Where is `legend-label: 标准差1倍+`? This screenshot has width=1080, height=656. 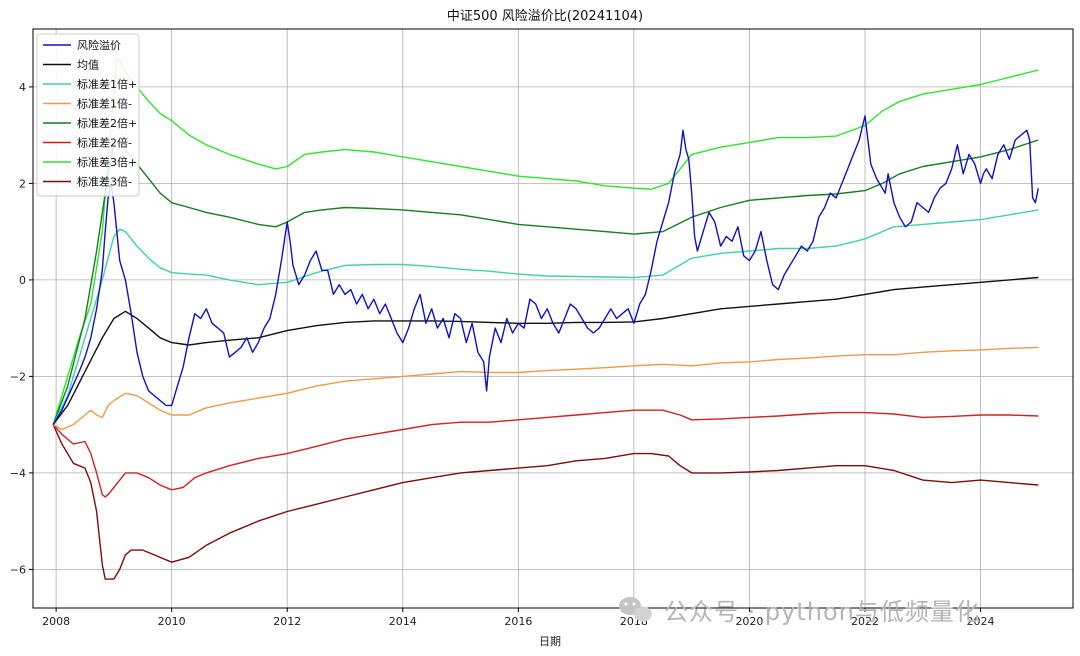 legend-label: 标准差1倍+ is located at coordinates (107, 84).